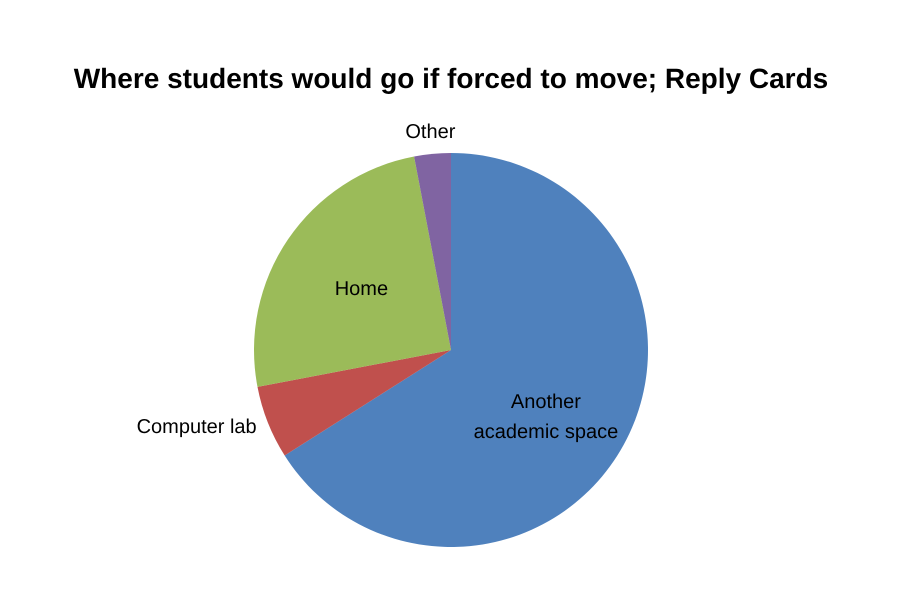 This screenshot has width=902, height=590. What do you see at coordinates (361, 289) in the screenshot?
I see `slice-label: Home` at bounding box center [361, 289].